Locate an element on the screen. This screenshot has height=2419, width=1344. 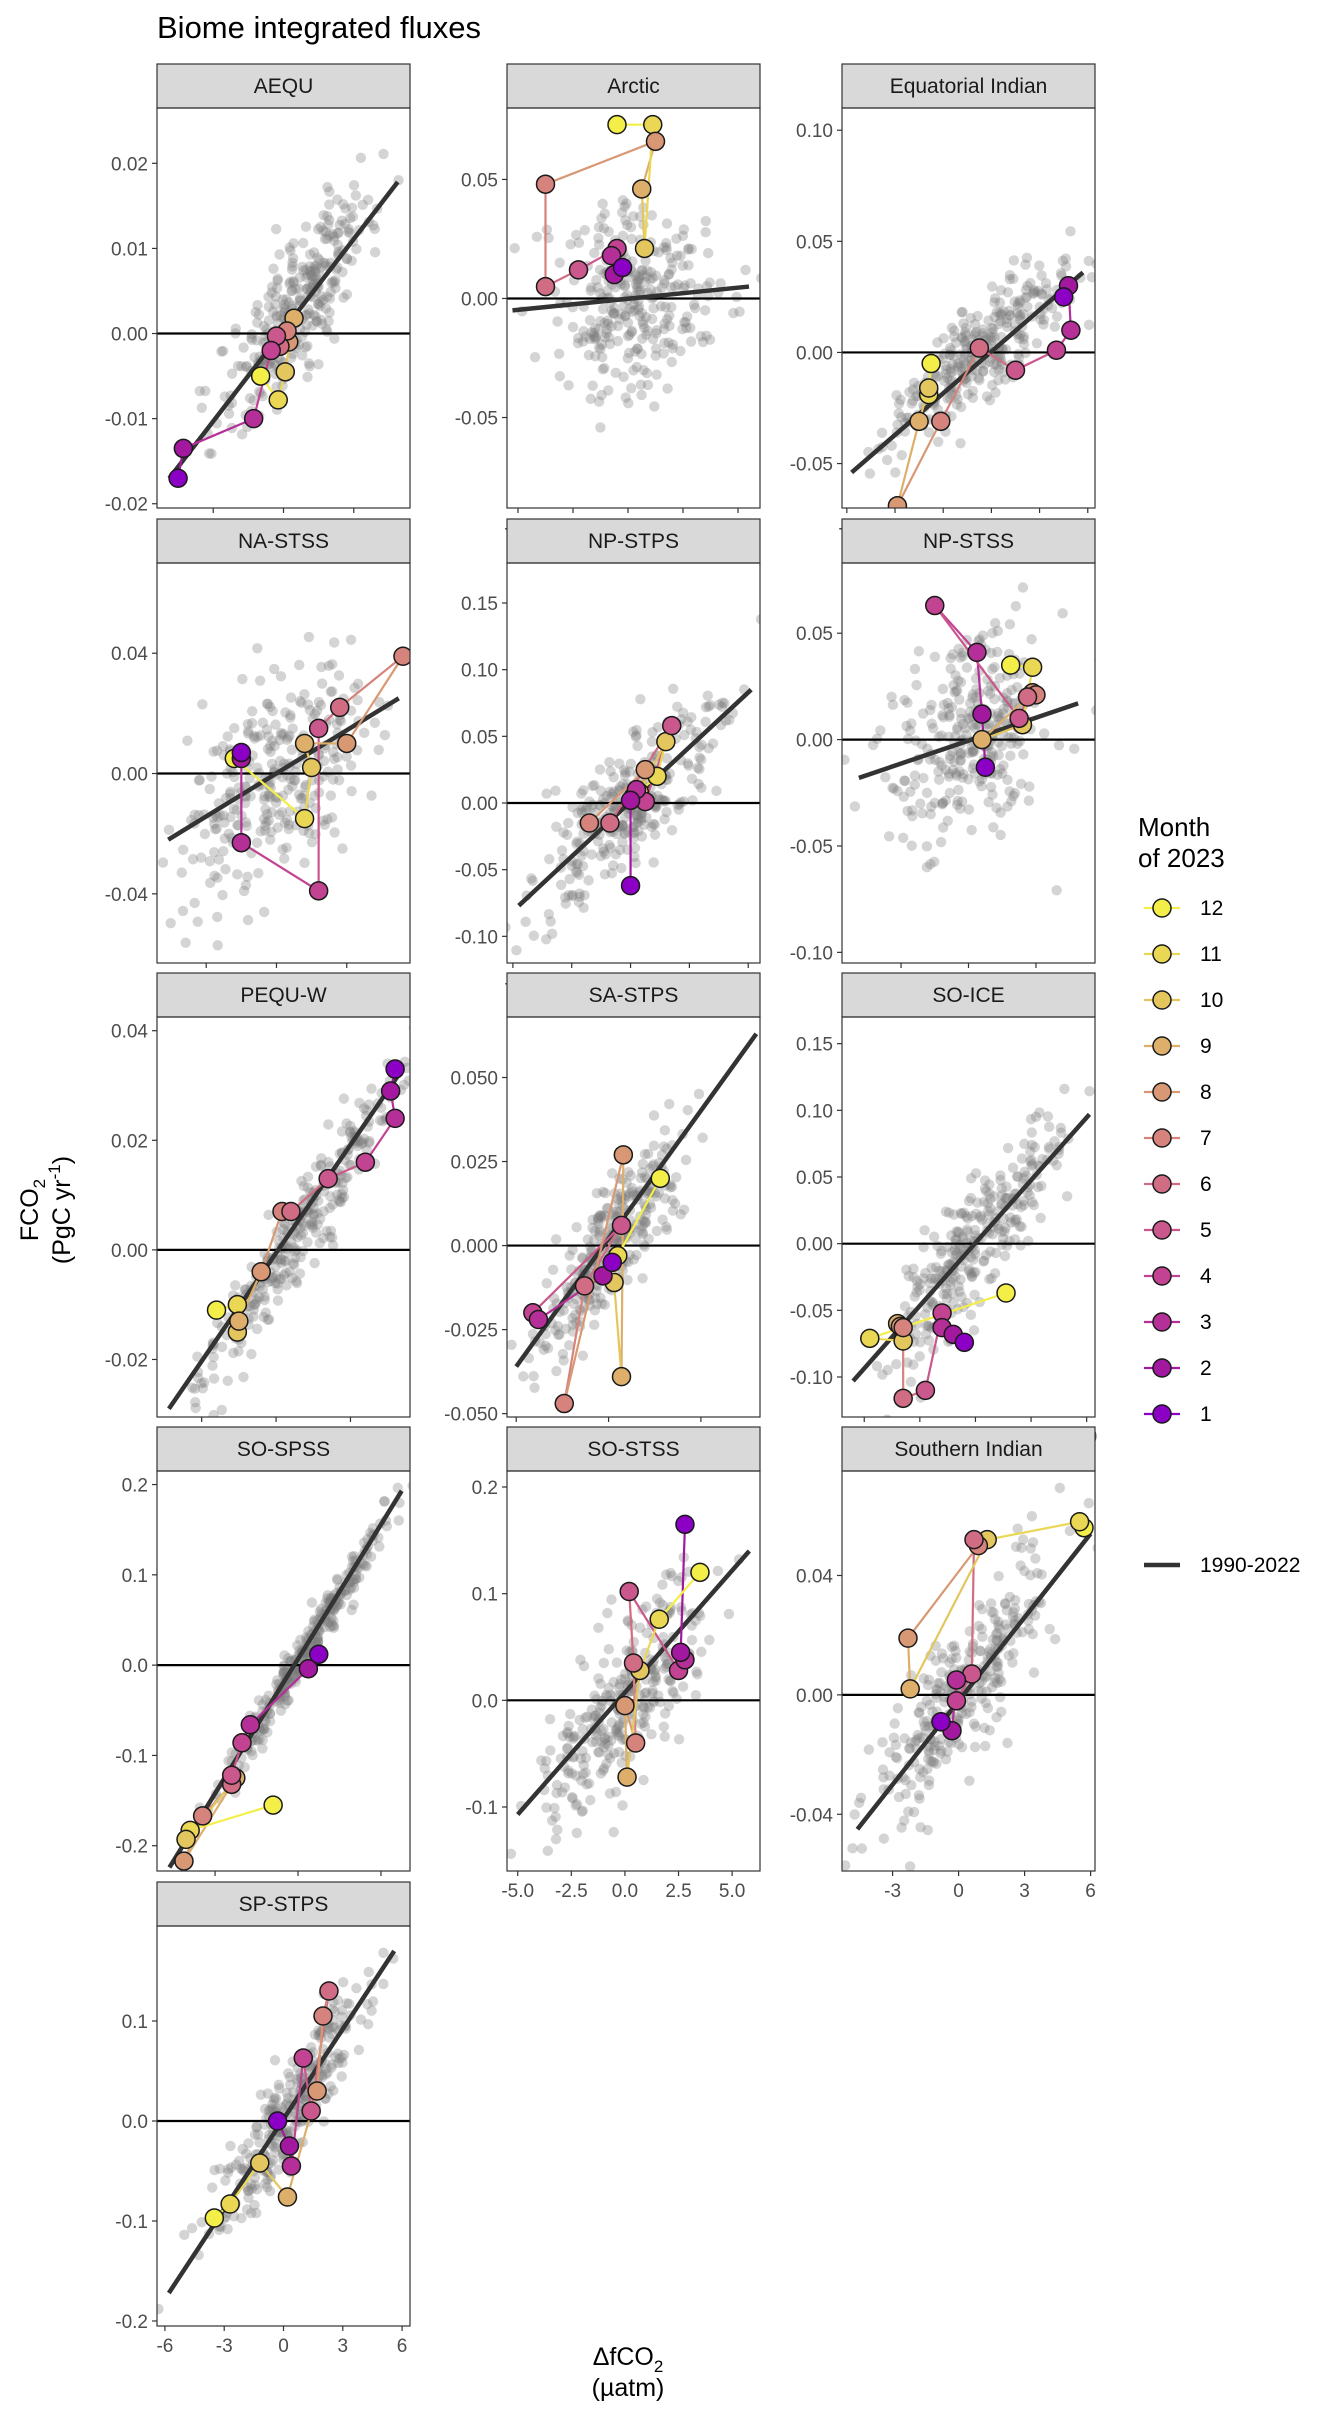
y-tick-label: -0.1 is located at coordinates (481, 1808).